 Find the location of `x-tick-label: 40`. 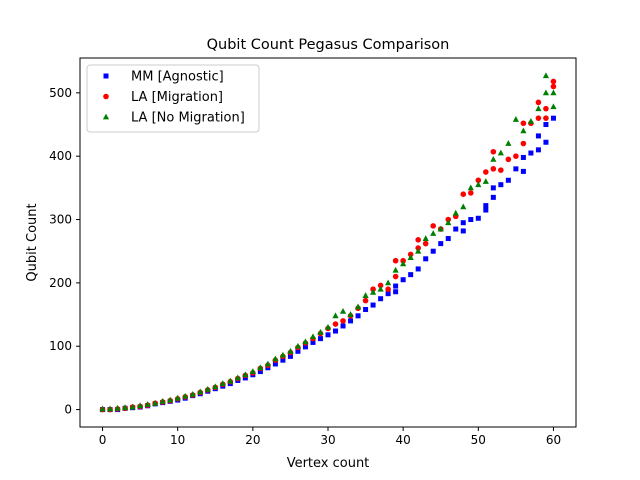

x-tick-label: 40 is located at coordinates (403, 440).